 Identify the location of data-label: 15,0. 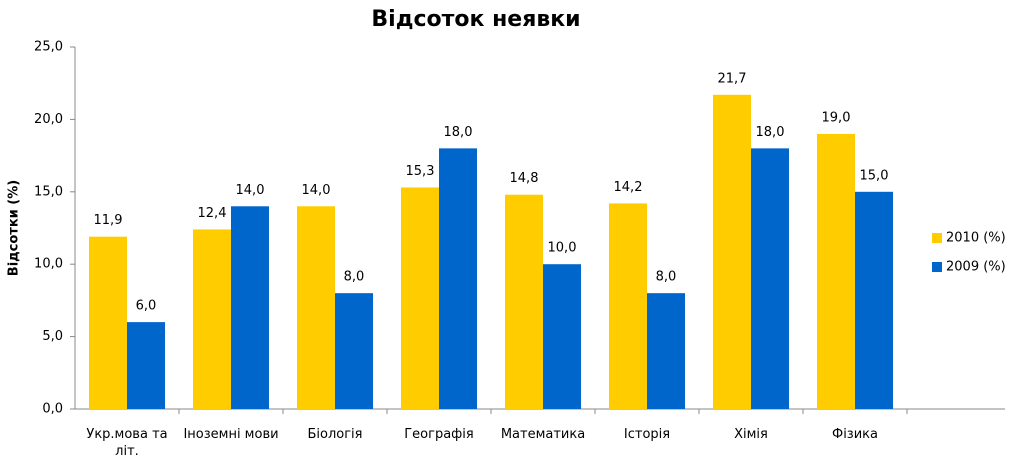
(874, 175).